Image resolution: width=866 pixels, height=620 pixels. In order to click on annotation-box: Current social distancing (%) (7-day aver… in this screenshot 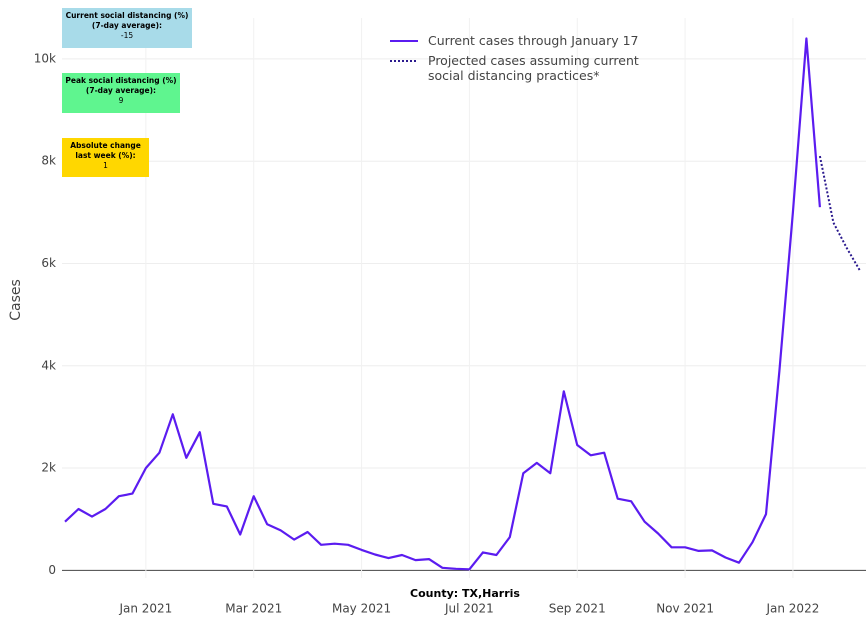, I will do `click(127, 28)`.